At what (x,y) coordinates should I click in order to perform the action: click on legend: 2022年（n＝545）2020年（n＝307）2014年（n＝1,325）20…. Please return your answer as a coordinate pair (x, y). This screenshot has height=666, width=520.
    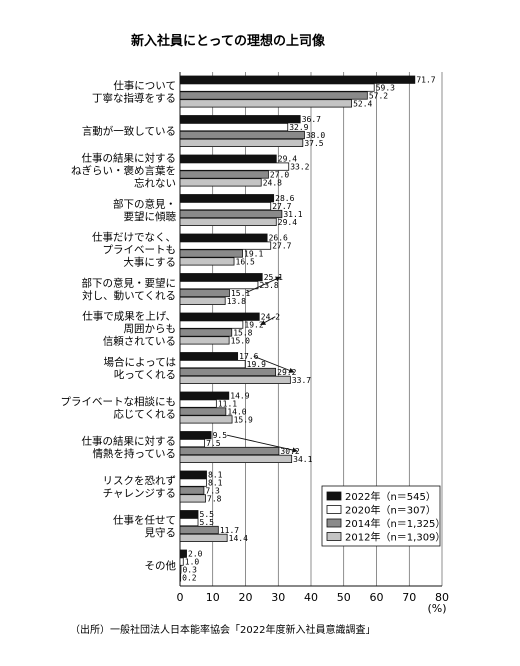
    Looking at the image, I should click on (383, 516).